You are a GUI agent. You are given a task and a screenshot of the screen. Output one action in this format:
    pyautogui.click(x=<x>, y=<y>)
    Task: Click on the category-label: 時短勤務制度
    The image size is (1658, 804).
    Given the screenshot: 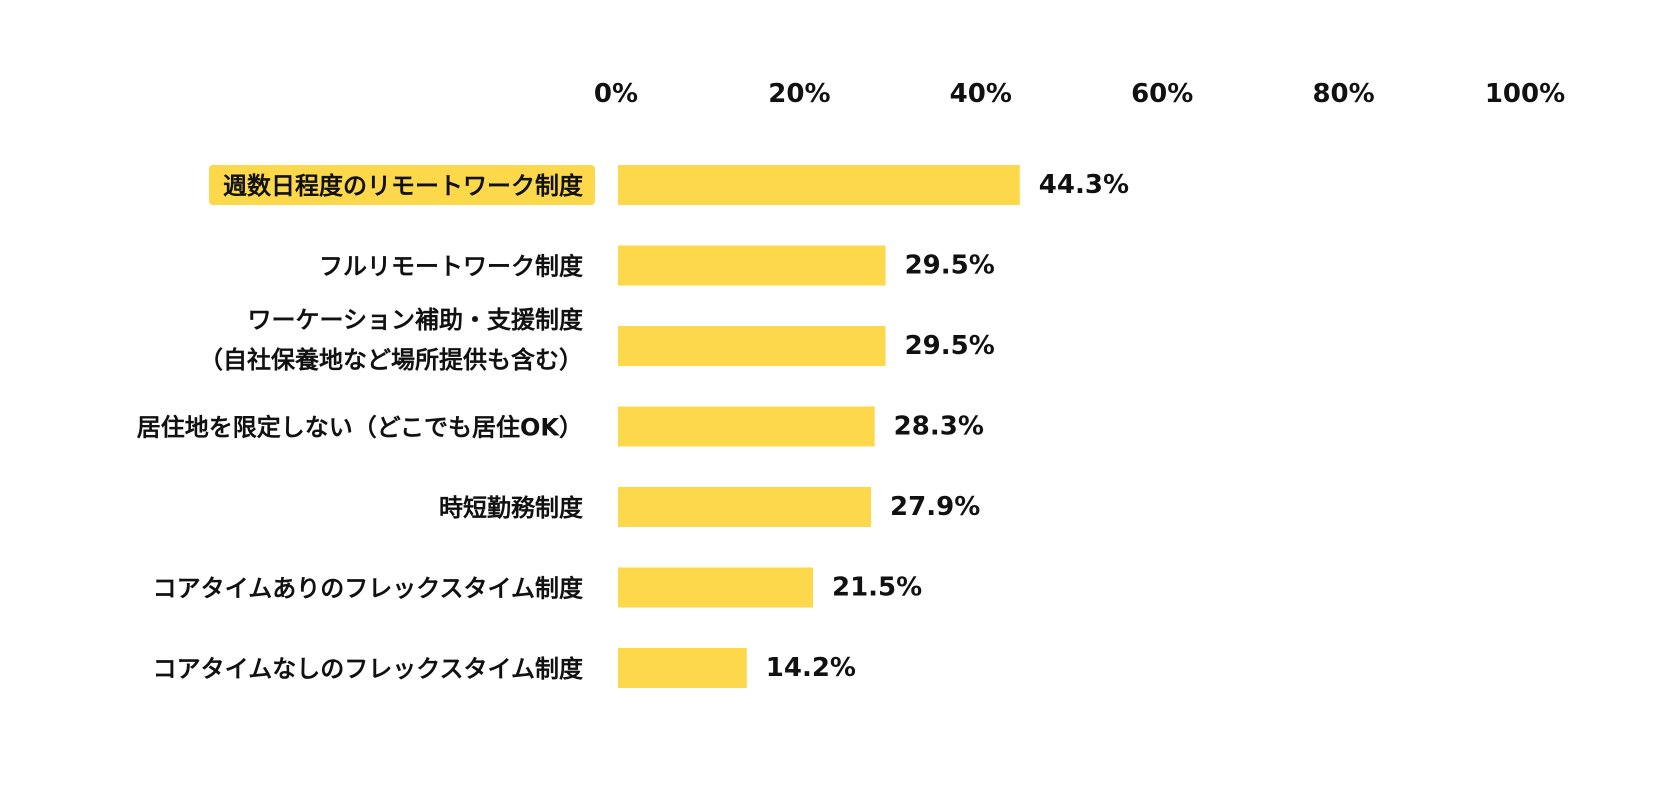 What is the action you would take?
    pyautogui.click(x=511, y=508)
    